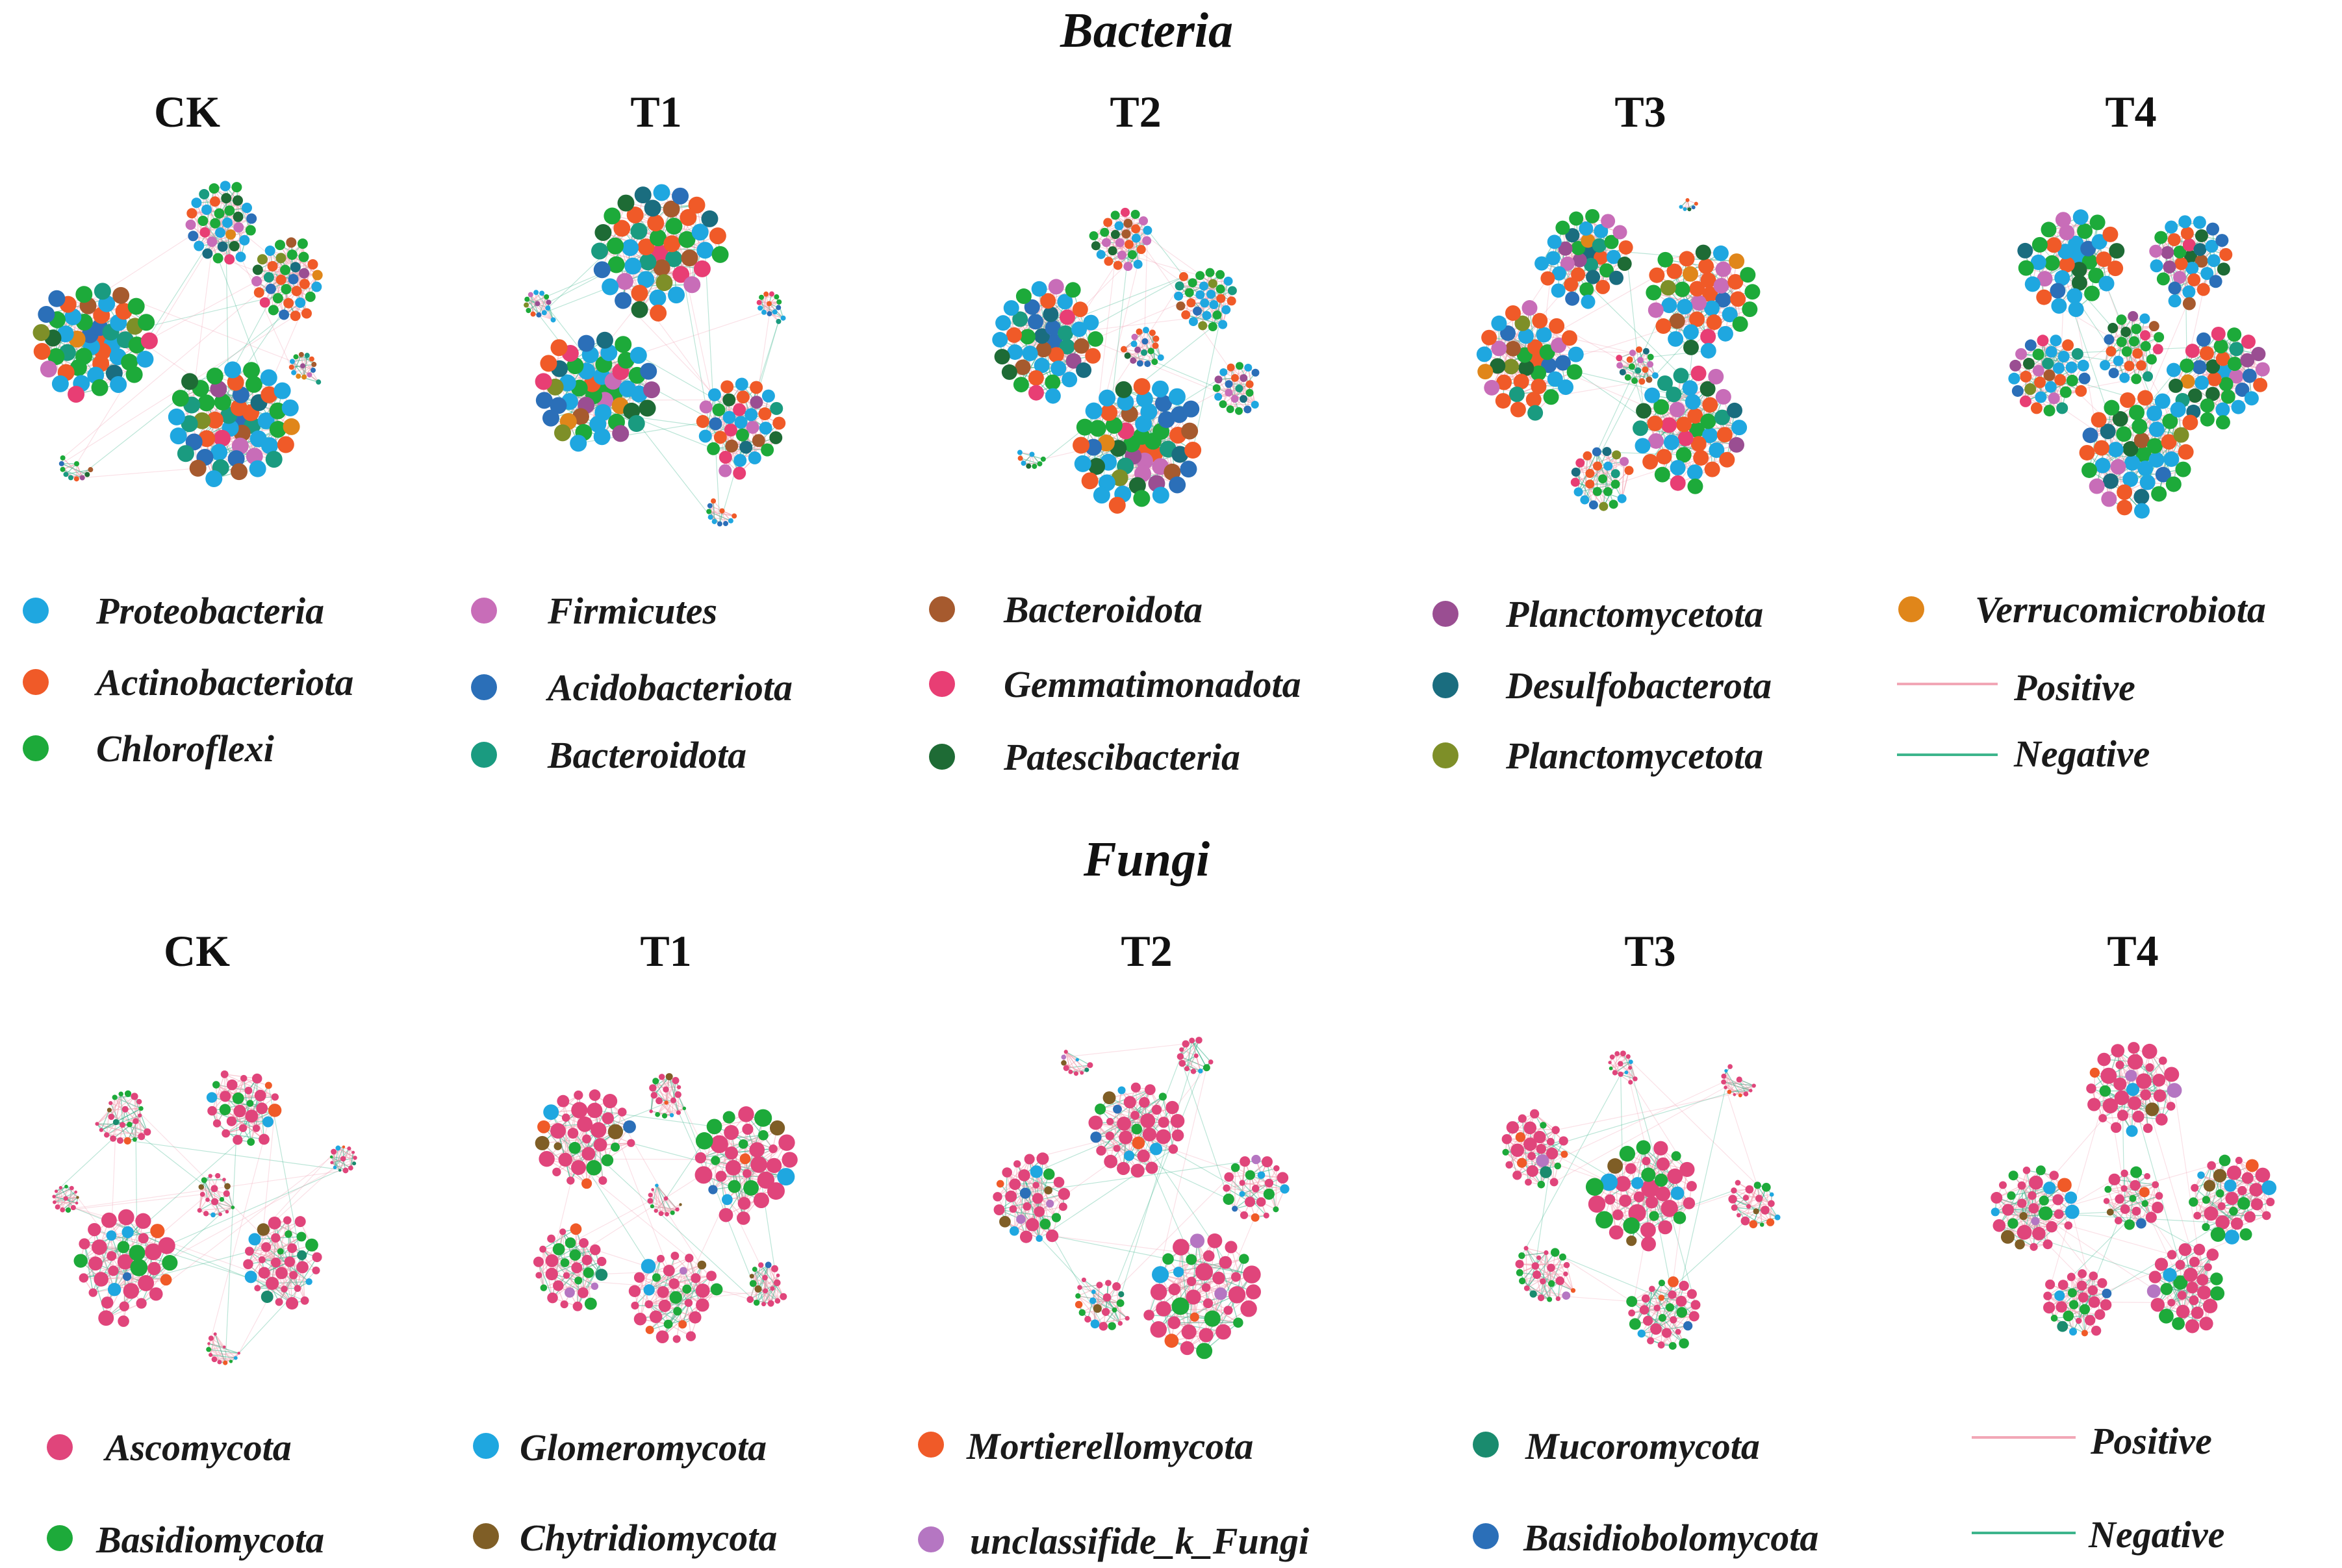 The height and width of the screenshot is (1568, 2342). What do you see at coordinates (173, 611) in the screenshot?
I see `legend-item: Proteobacteria` at bounding box center [173, 611].